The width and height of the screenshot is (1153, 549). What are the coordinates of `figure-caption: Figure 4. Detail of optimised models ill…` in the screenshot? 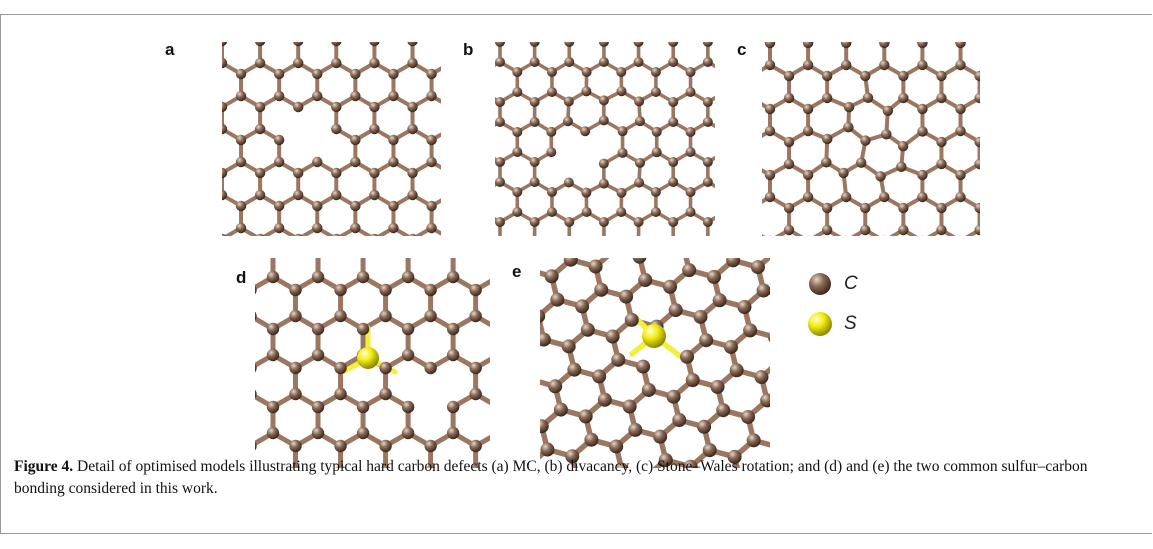 It's located at (576, 478).